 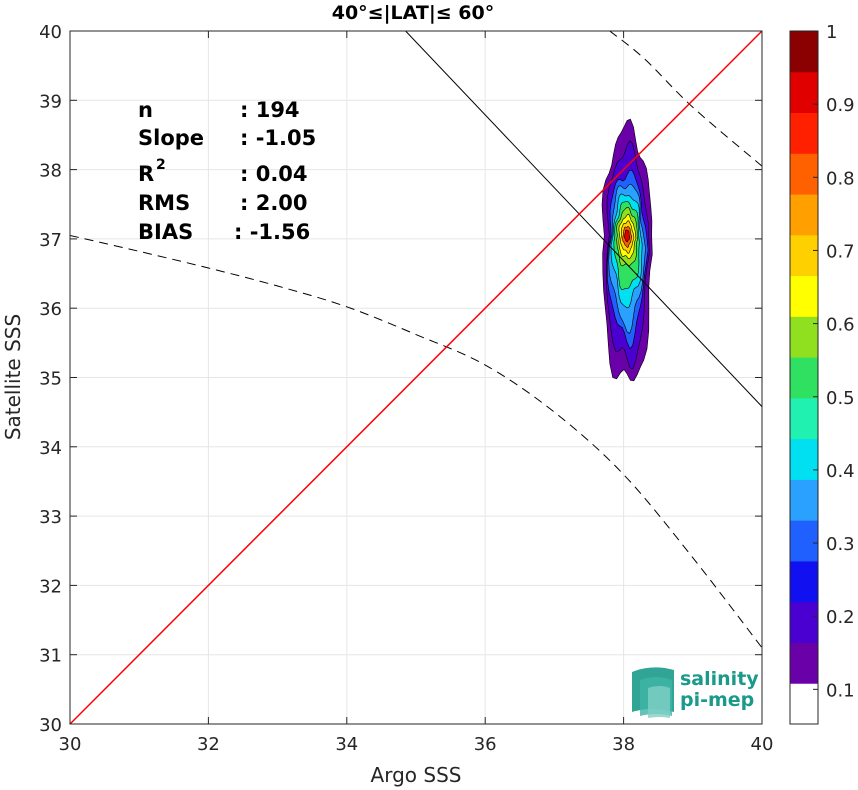 What do you see at coordinates (831, 32) in the screenshot?
I see `colorbar-tick-label: 1` at bounding box center [831, 32].